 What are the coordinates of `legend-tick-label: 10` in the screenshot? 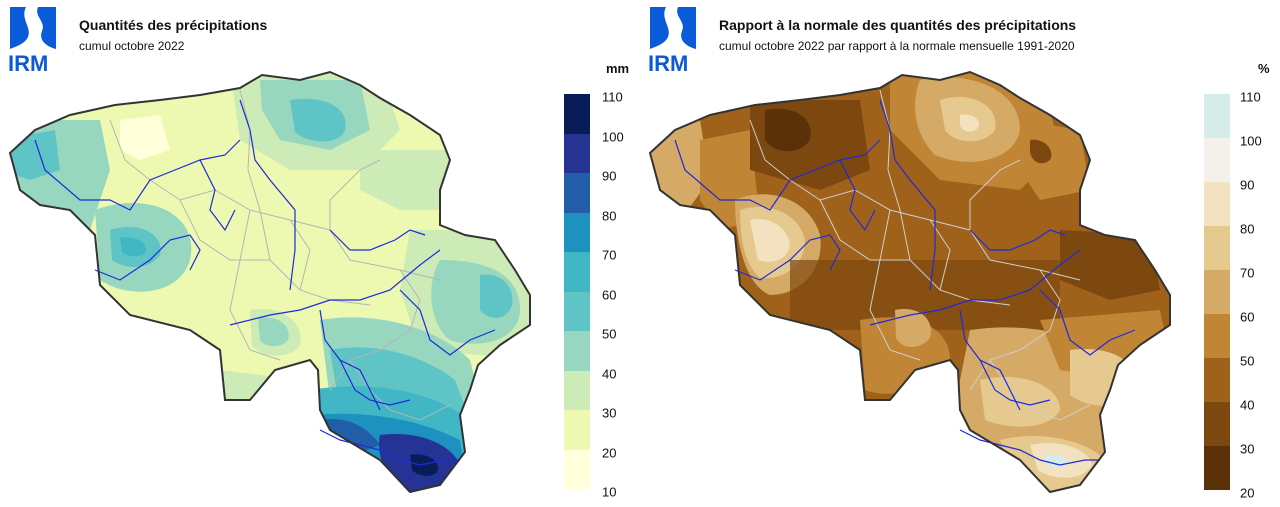 It's located at (609, 492).